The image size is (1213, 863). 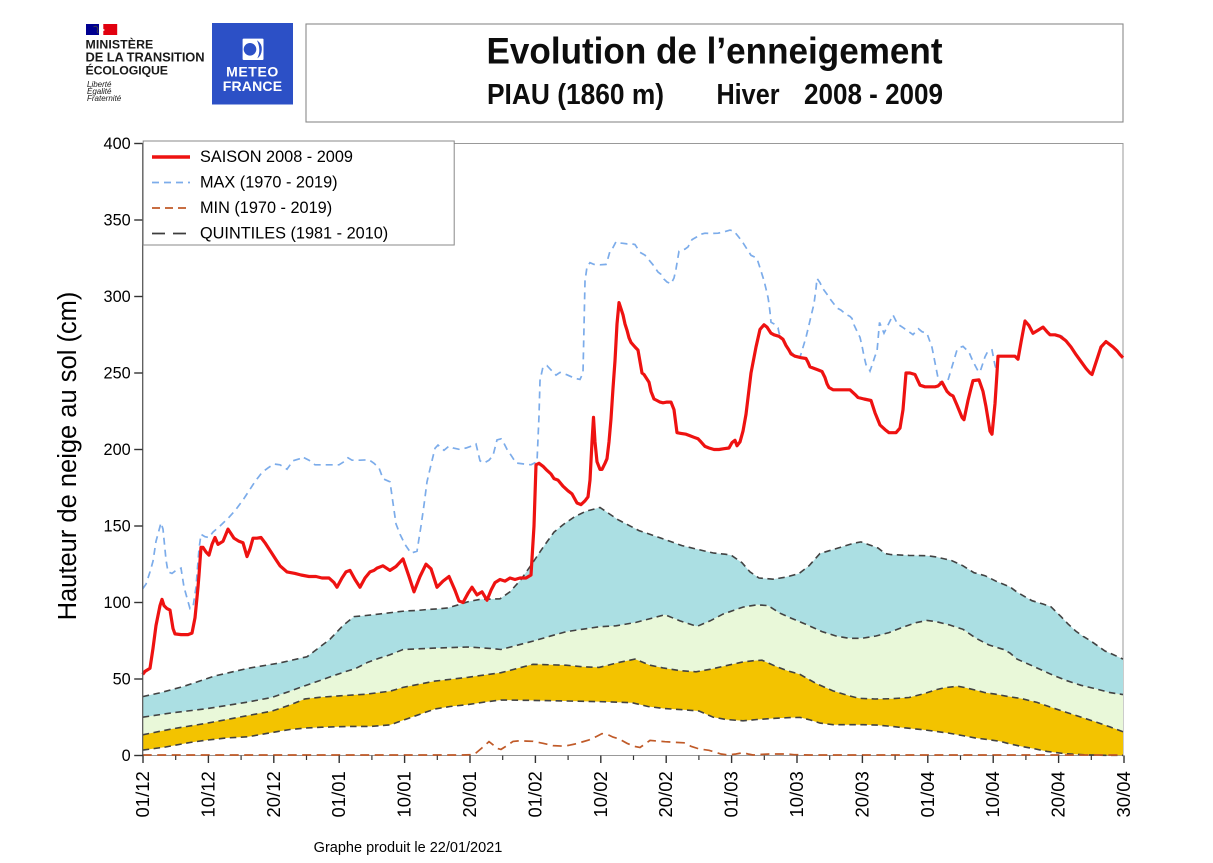 I want to click on svg-text: Égalité, so click(x=99, y=91).